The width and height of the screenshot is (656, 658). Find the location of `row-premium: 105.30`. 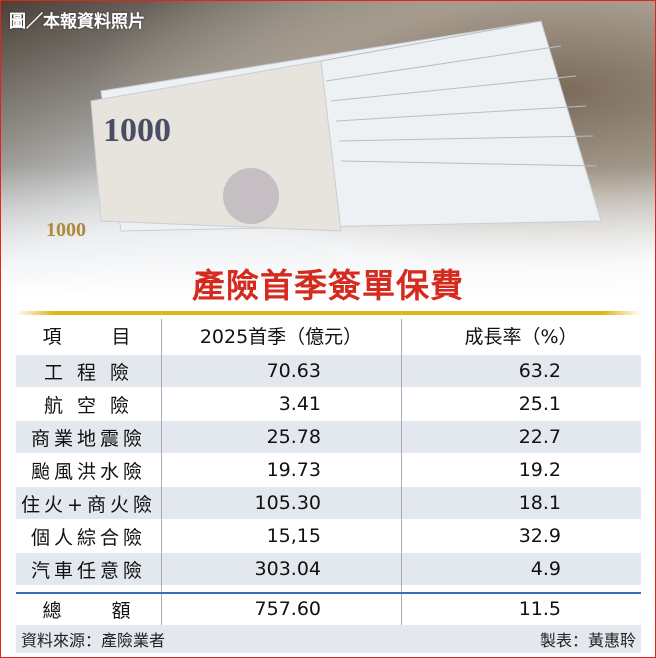

row-premium: 105.30 is located at coordinates (287, 503).